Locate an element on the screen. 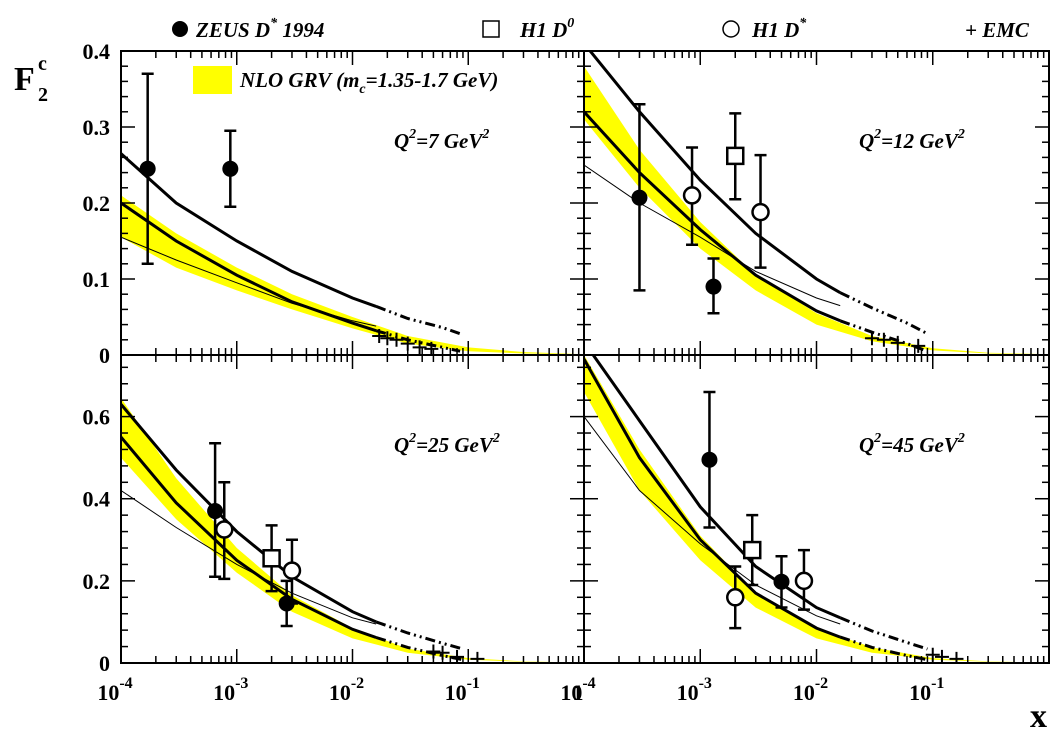  q2-label: Q2=12 GeV2 is located at coordinates (912, 140).